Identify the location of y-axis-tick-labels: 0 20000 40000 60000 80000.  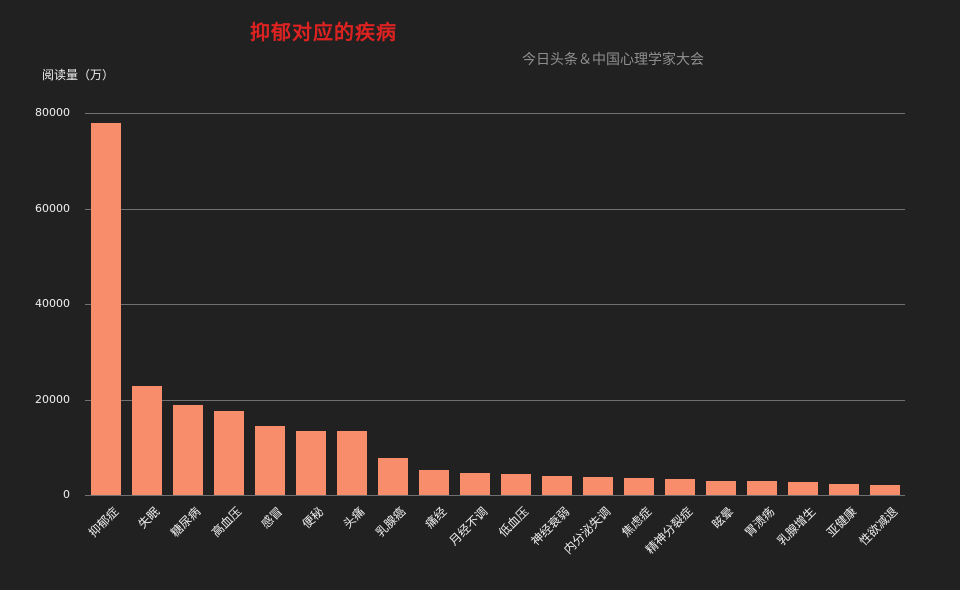
(35, 303).